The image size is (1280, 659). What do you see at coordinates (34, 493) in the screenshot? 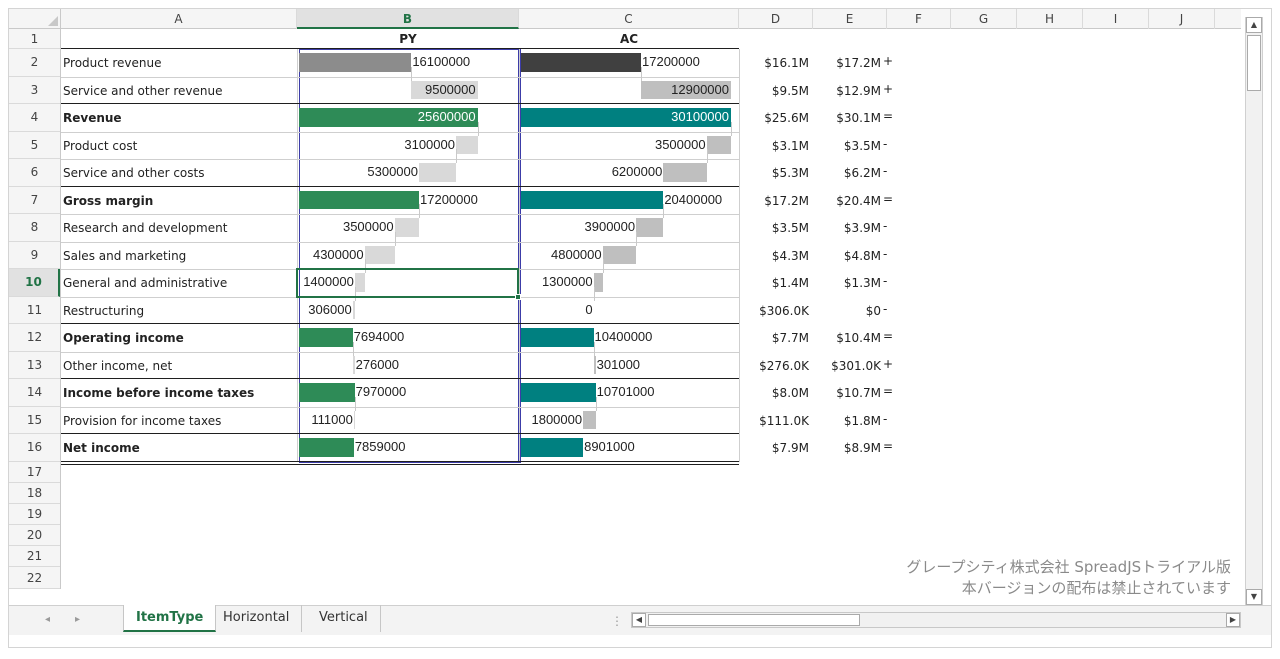
I see `row-header-18: 18` at bounding box center [34, 493].